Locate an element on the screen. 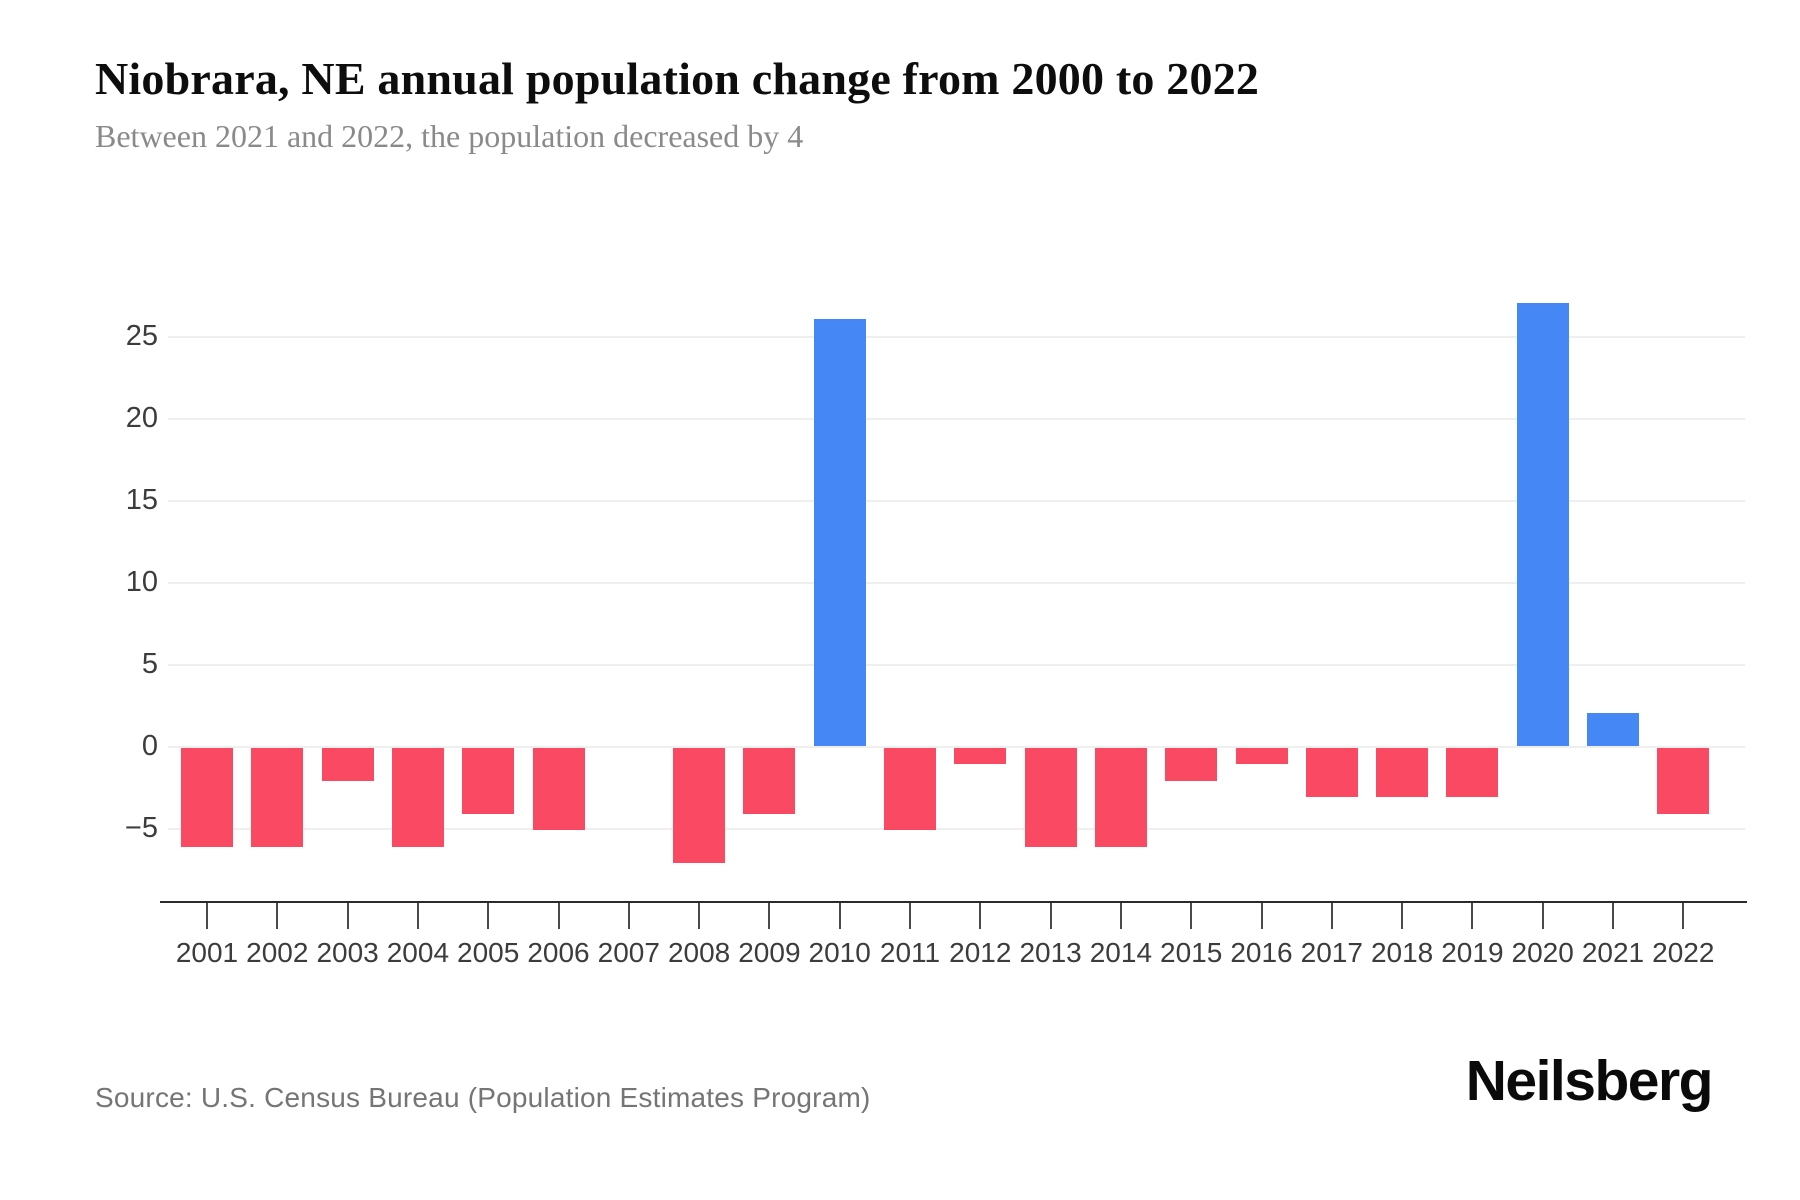 Image resolution: width=1800 pixels, height=1200 pixels. bar-2005 is located at coordinates (488, 781).